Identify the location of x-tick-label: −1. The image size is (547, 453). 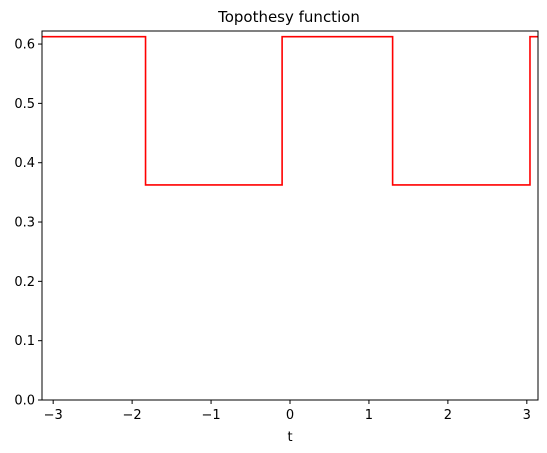
(210, 415).